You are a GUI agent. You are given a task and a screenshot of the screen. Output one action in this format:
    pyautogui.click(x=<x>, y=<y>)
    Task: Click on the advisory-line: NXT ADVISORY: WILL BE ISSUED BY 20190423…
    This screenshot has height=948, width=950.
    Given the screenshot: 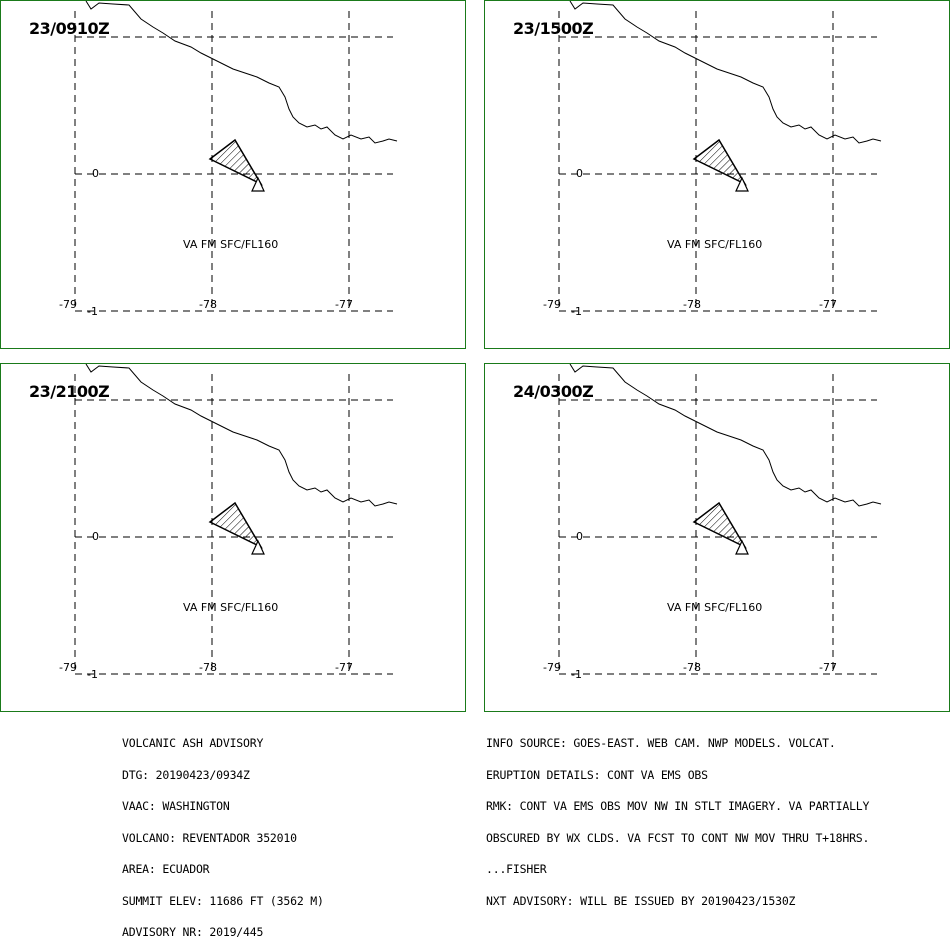 What is the action you would take?
    pyautogui.click(x=641, y=900)
    